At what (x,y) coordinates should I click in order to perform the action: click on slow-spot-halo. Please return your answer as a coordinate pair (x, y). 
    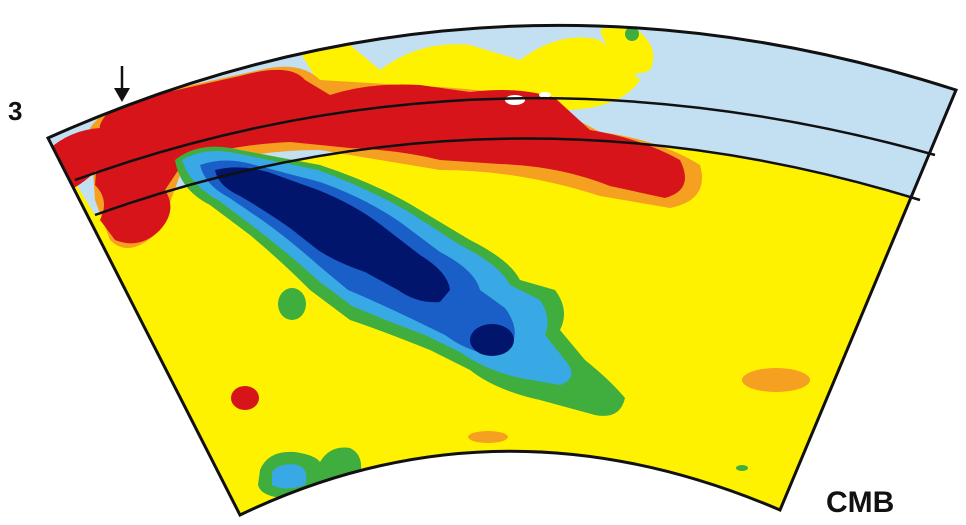
    Looking at the image, I should click on (776, 380).